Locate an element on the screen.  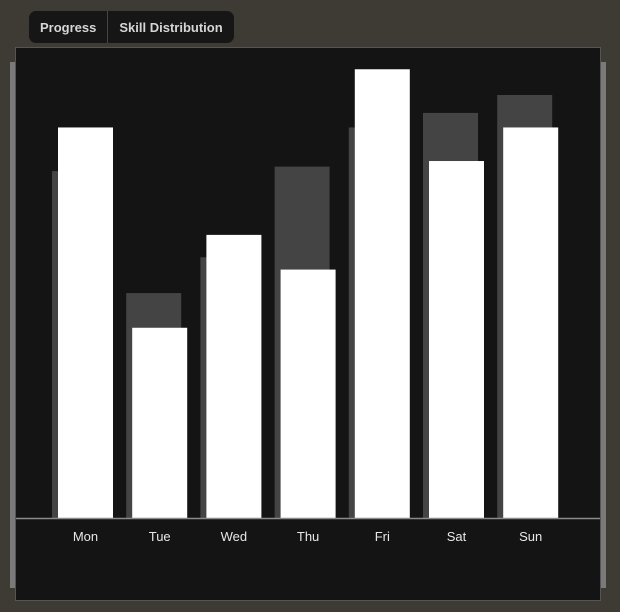
bar-front-sun is located at coordinates (531, 322).